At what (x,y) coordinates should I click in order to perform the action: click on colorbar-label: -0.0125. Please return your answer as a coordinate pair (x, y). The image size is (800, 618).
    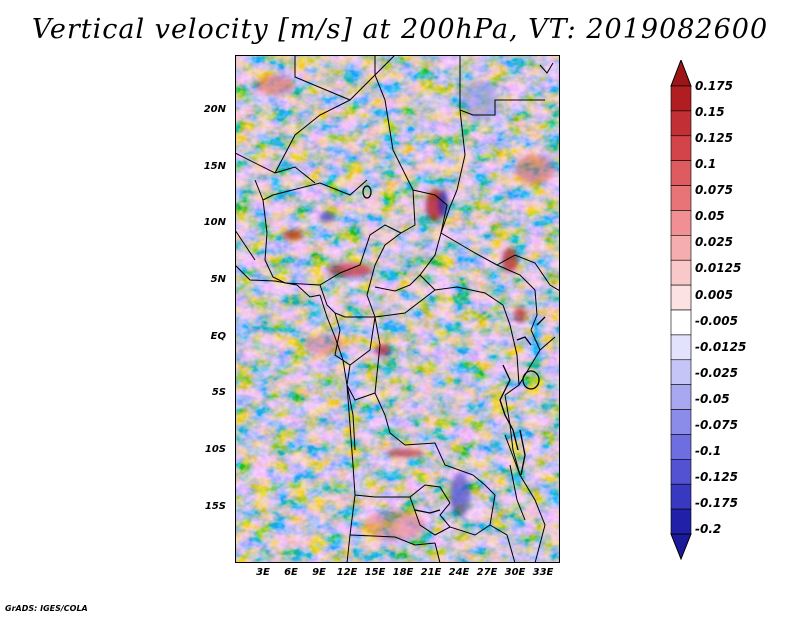
    Looking at the image, I should click on (721, 347).